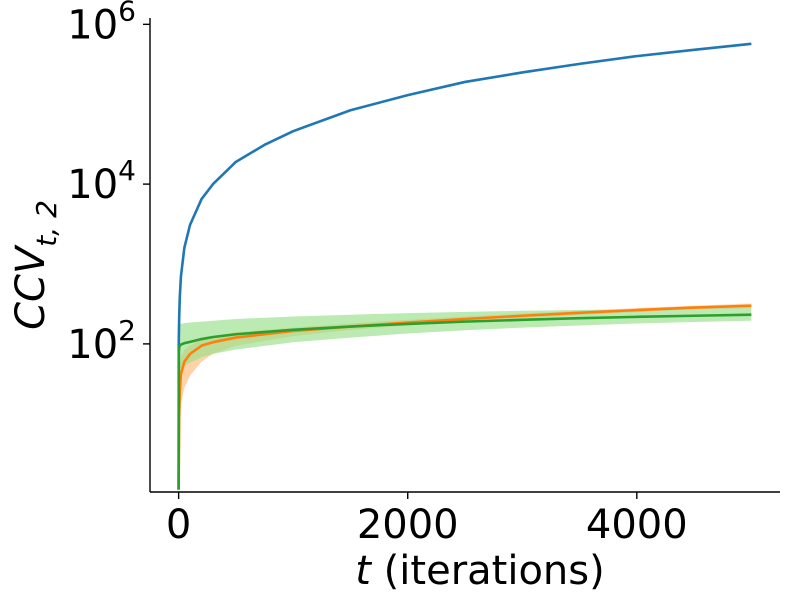  I want to click on x-tick-label: 4000, so click(637, 525).